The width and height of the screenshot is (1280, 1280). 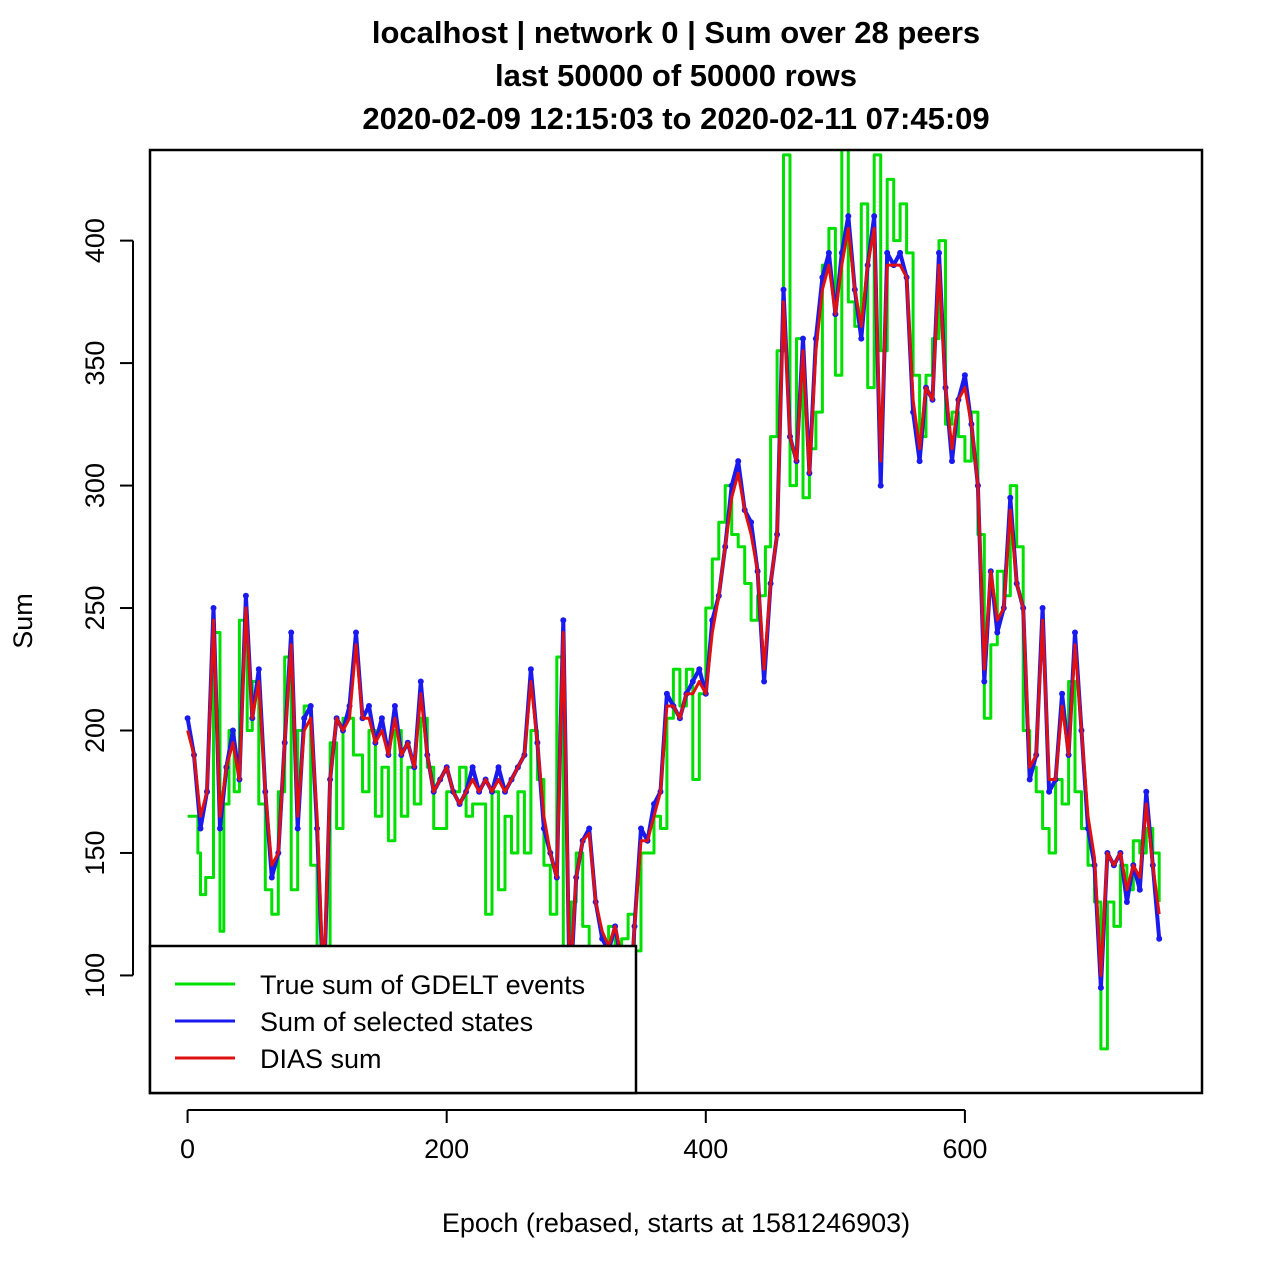 I want to click on y-axis: 100 150 200 250 300 350 400, so click(x=107, y=608).